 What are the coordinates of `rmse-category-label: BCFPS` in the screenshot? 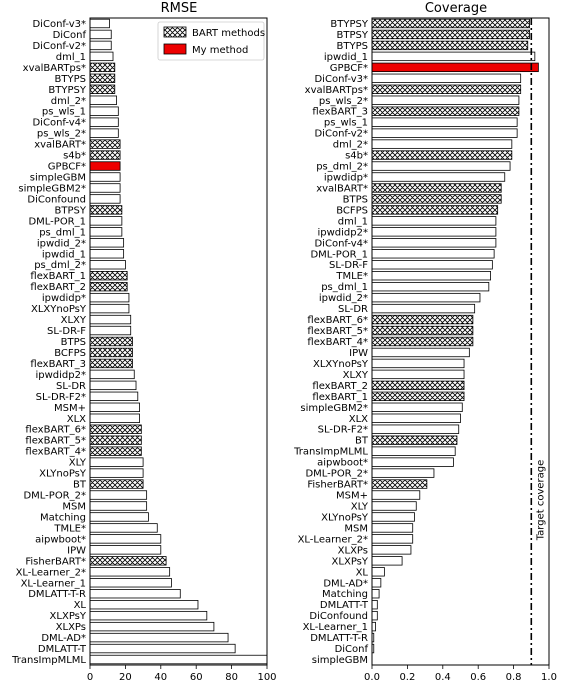 It's located at (70, 353).